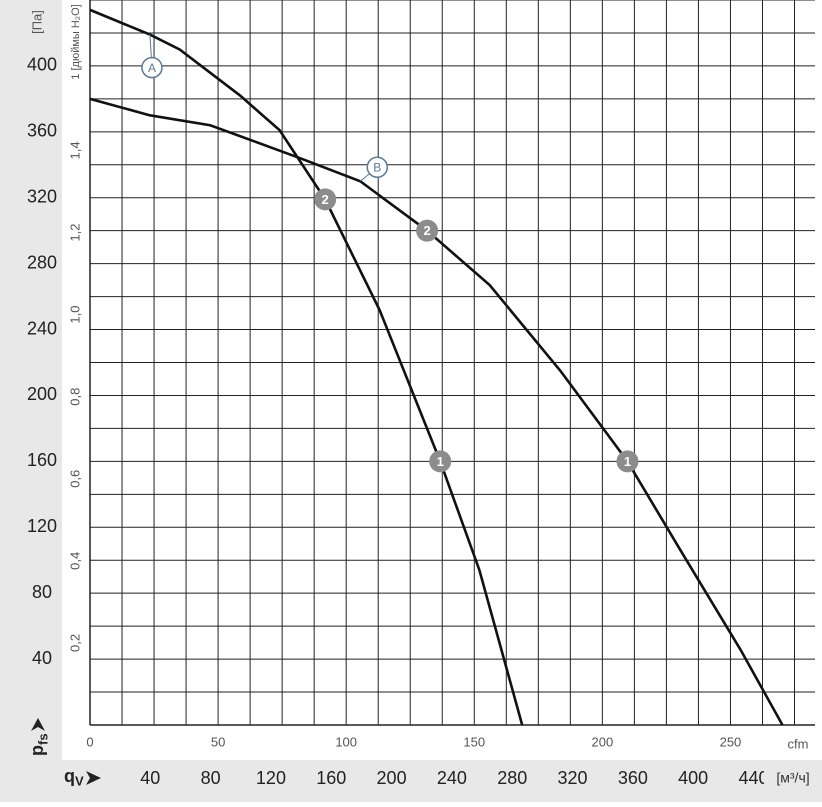 This screenshot has height=807, width=822. Describe the element at coordinates (512, 778) in the screenshot. I see `x2-tick-label: 280` at that location.